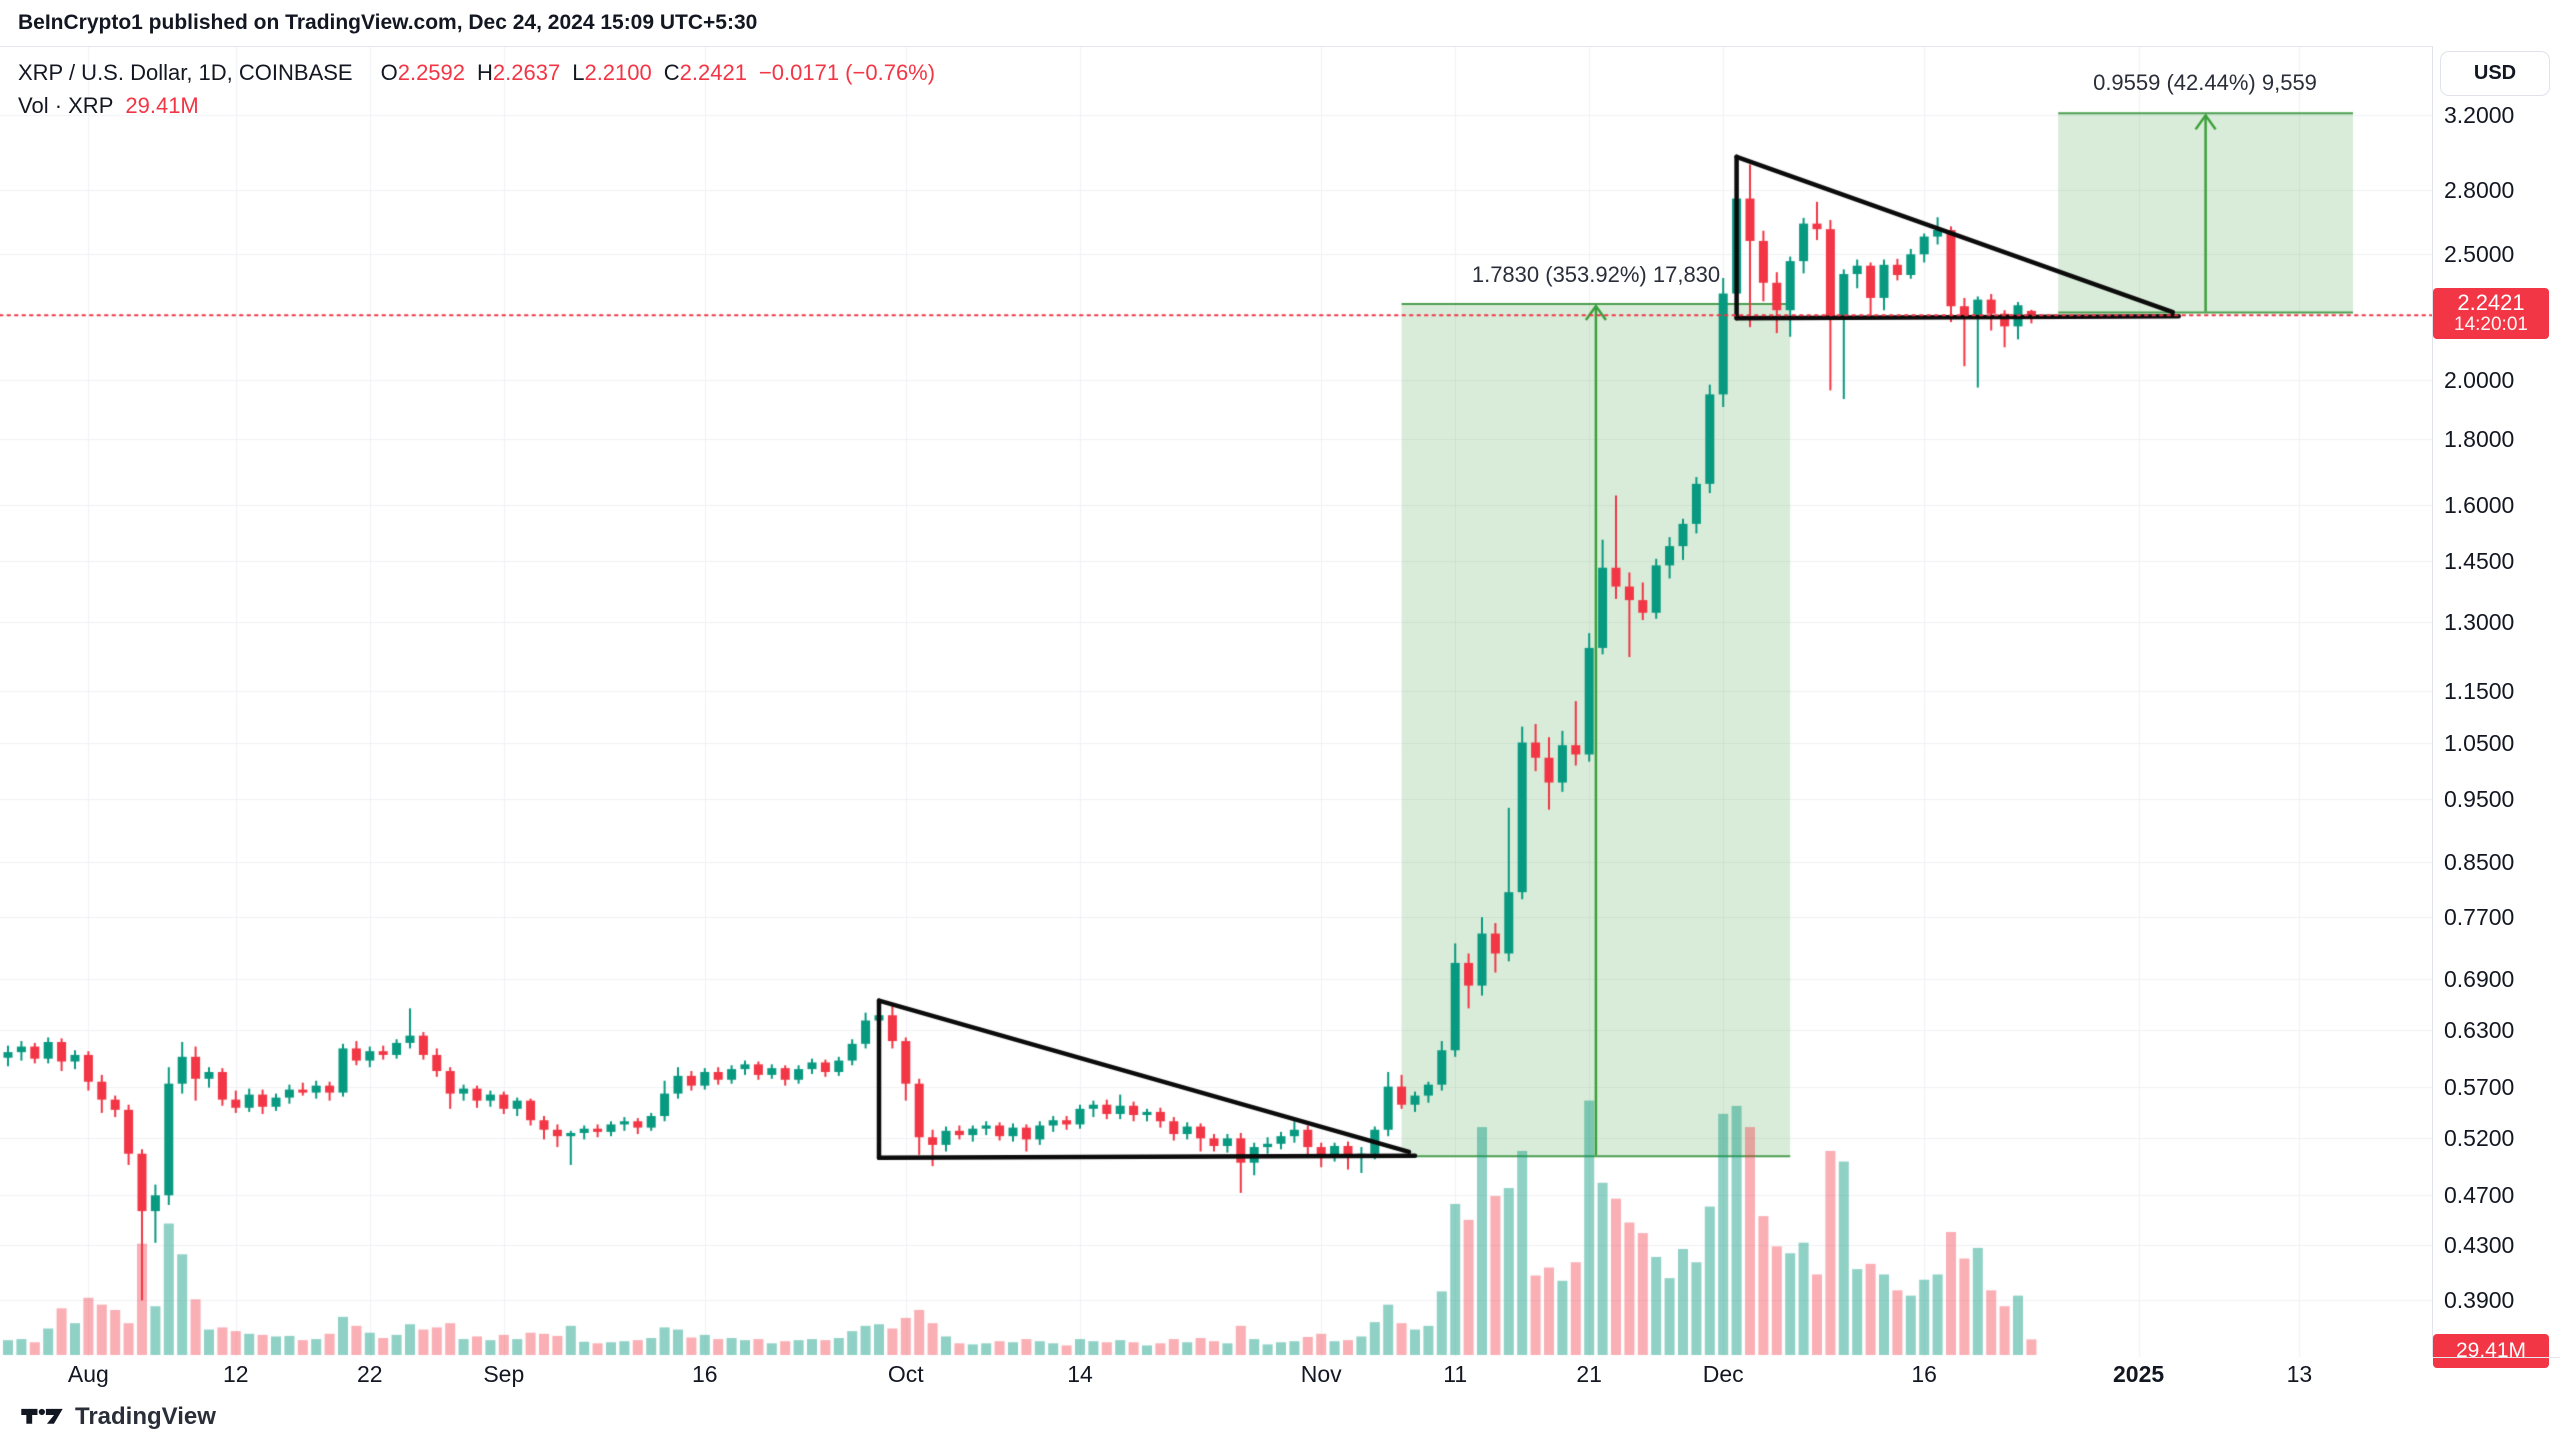 The width and height of the screenshot is (2560, 1446). What do you see at coordinates (2479, 742) in the screenshot?
I see `price-tick-label: 1.0500` at bounding box center [2479, 742].